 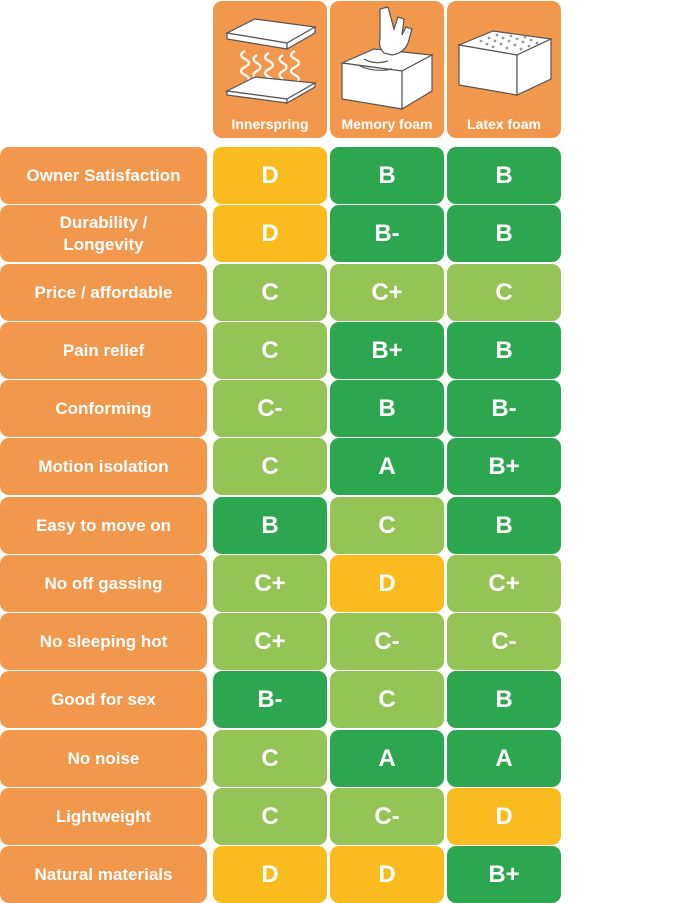 I want to click on row-label: Pain relief, so click(x=103, y=350).